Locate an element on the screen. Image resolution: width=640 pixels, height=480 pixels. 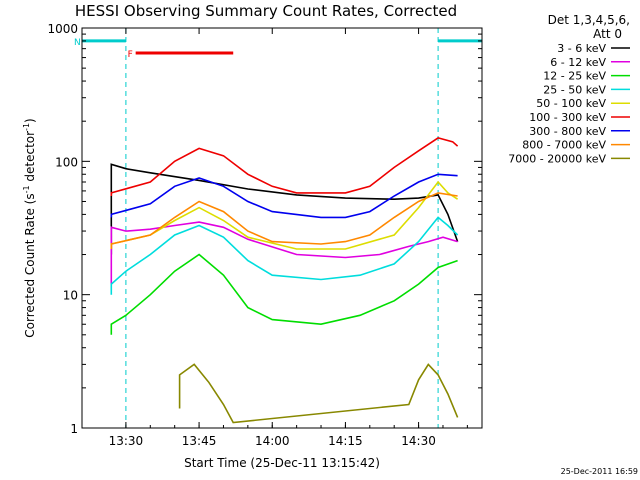
legend-label-0: 3 - 6 keV is located at coordinates (581, 48).